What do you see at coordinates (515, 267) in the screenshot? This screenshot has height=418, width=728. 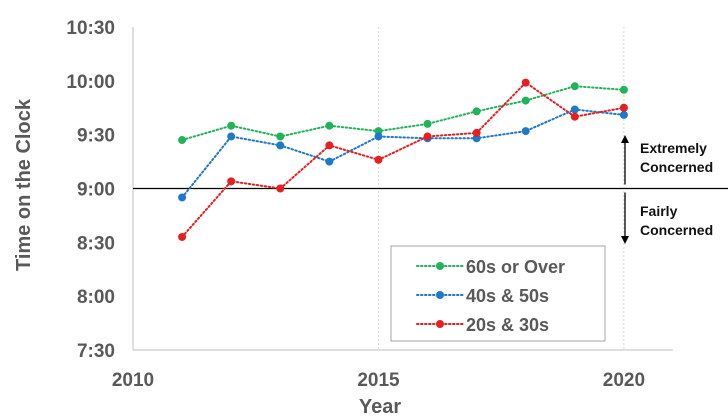 I see `legend-label: 60s or Over` at bounding box center [515, 267].